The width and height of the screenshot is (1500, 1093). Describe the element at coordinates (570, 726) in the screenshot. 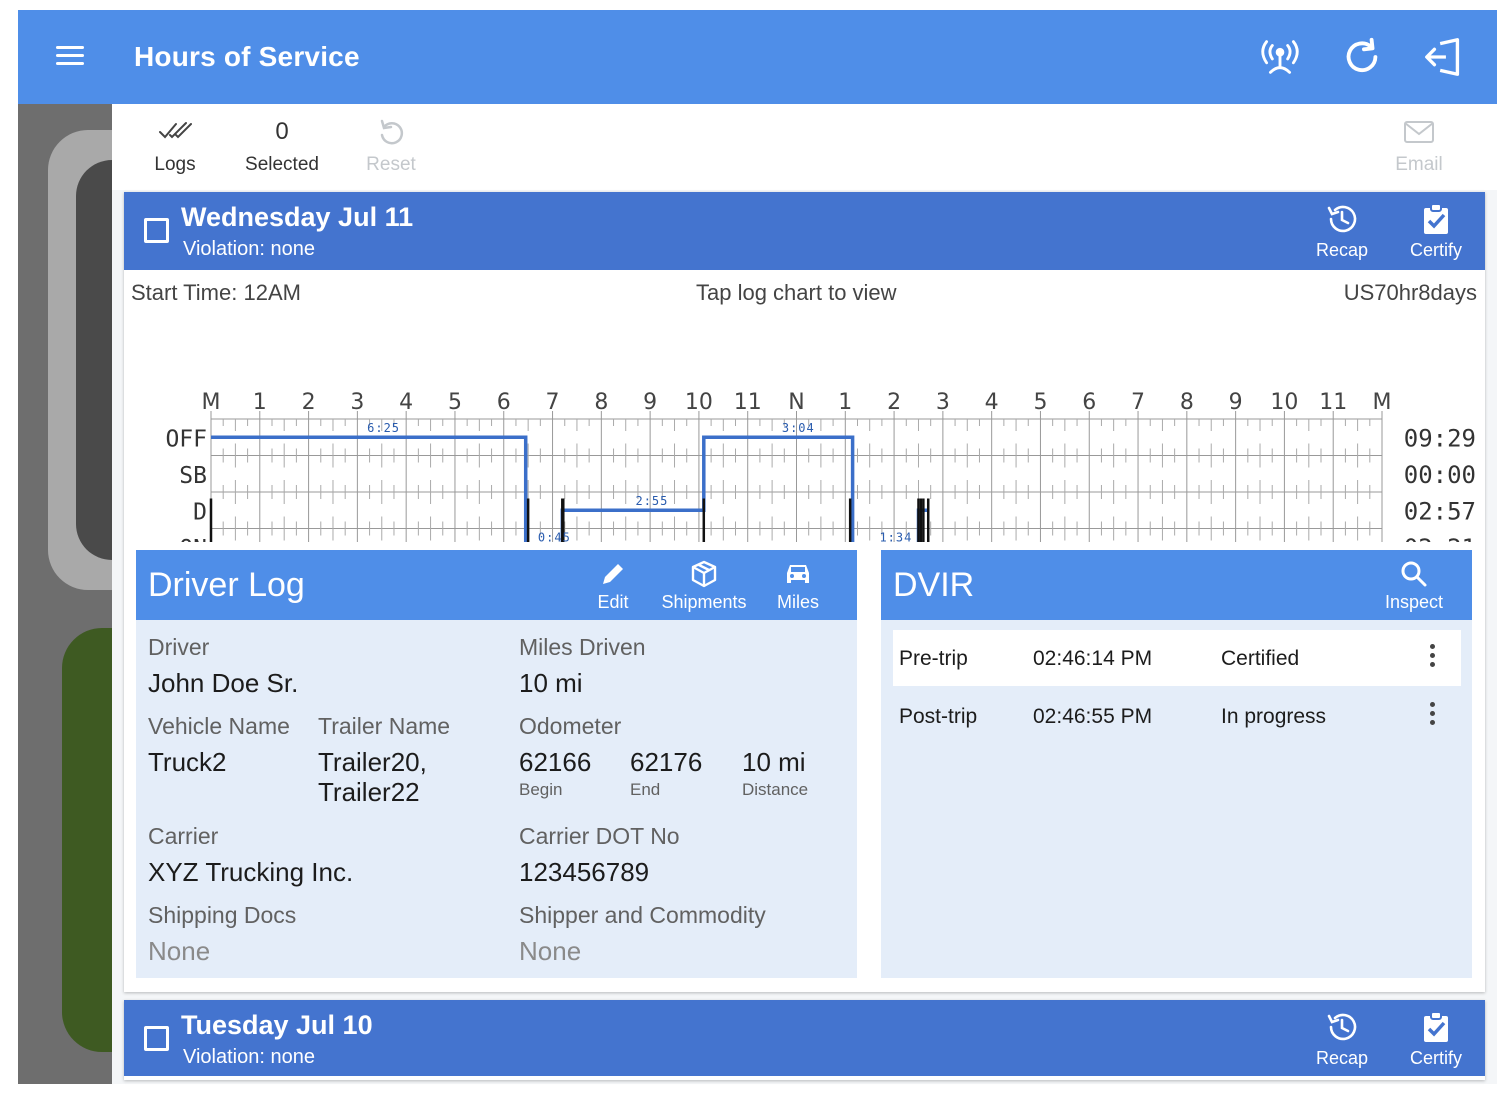

I see `odometer-label: Odometer` at that location.